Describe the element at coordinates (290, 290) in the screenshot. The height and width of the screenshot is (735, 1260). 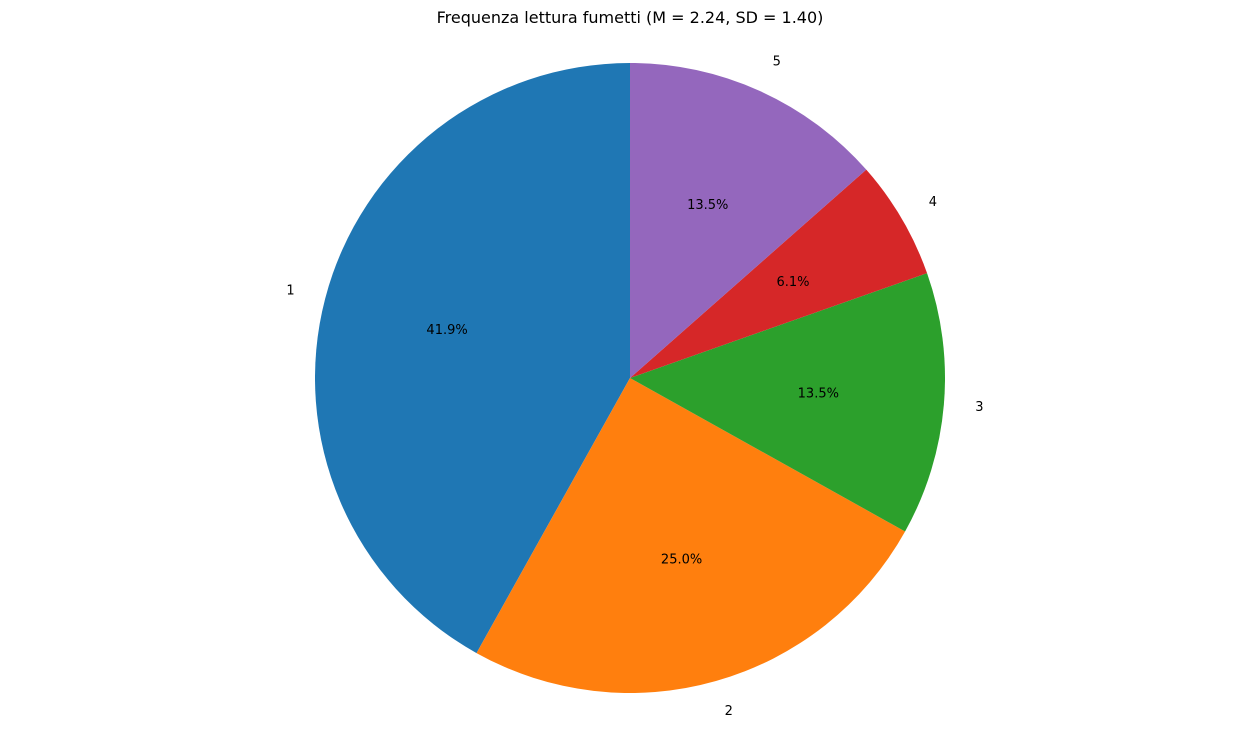
I see `category-label-1: 1` at that location.